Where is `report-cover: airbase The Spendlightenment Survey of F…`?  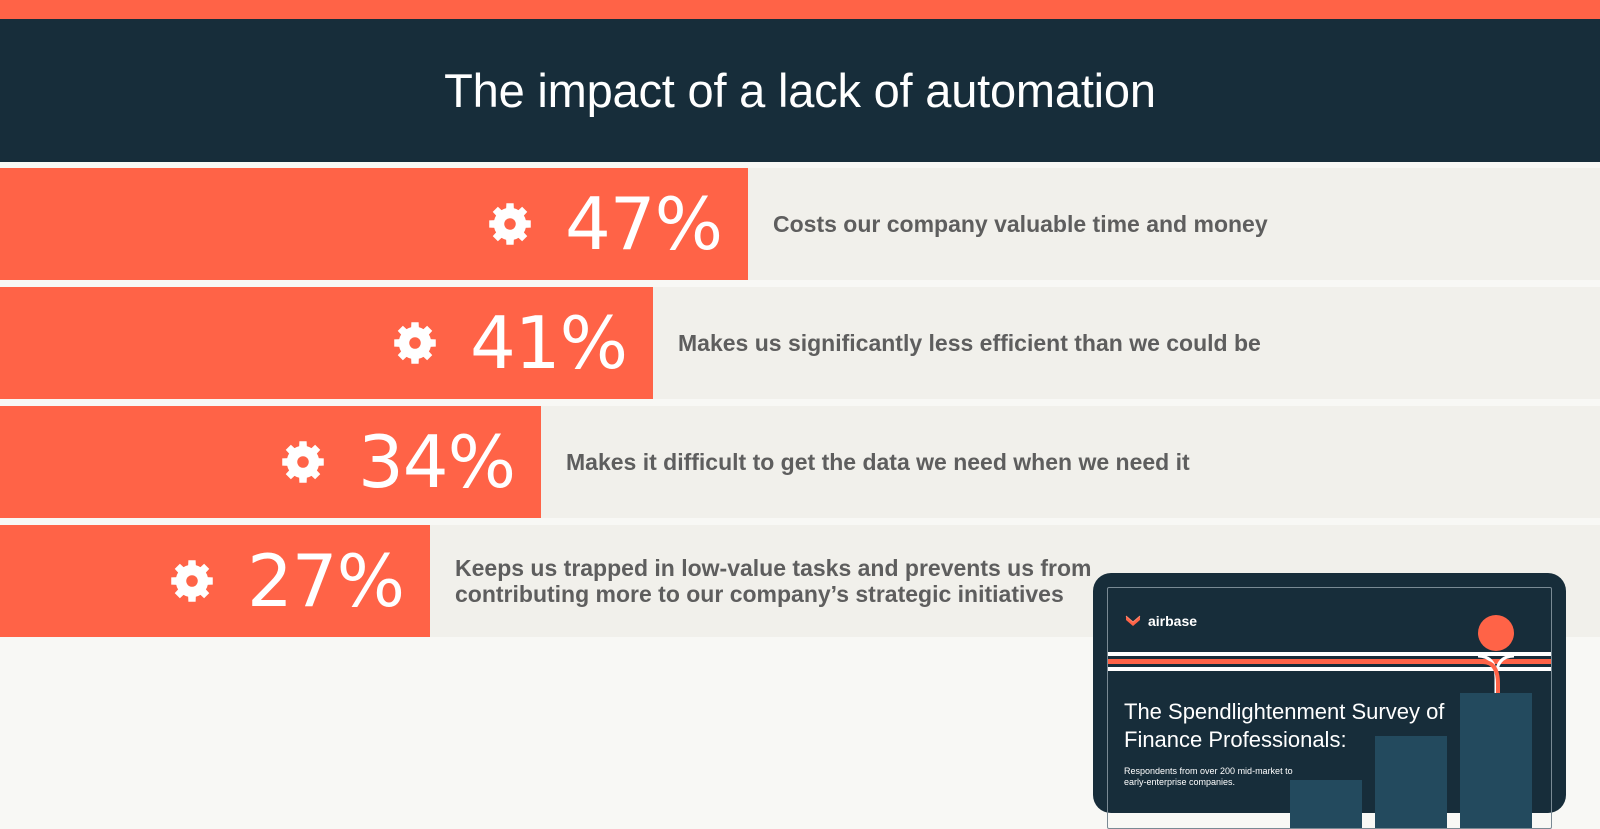 report-cover: airbase The Spendlightenment Survey of F… is located at coordinates (1329, 708).